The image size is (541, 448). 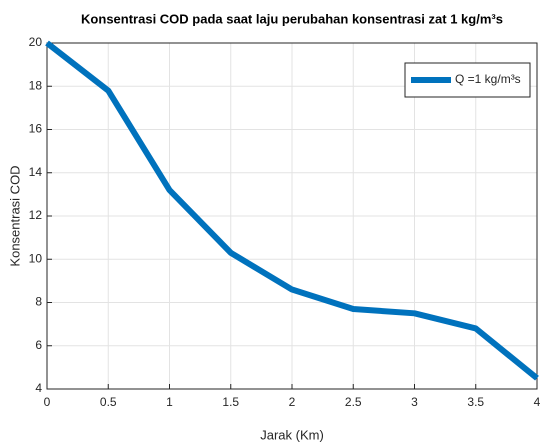 I want to click on y-tick-label: 6, so click(x=38, y=345).